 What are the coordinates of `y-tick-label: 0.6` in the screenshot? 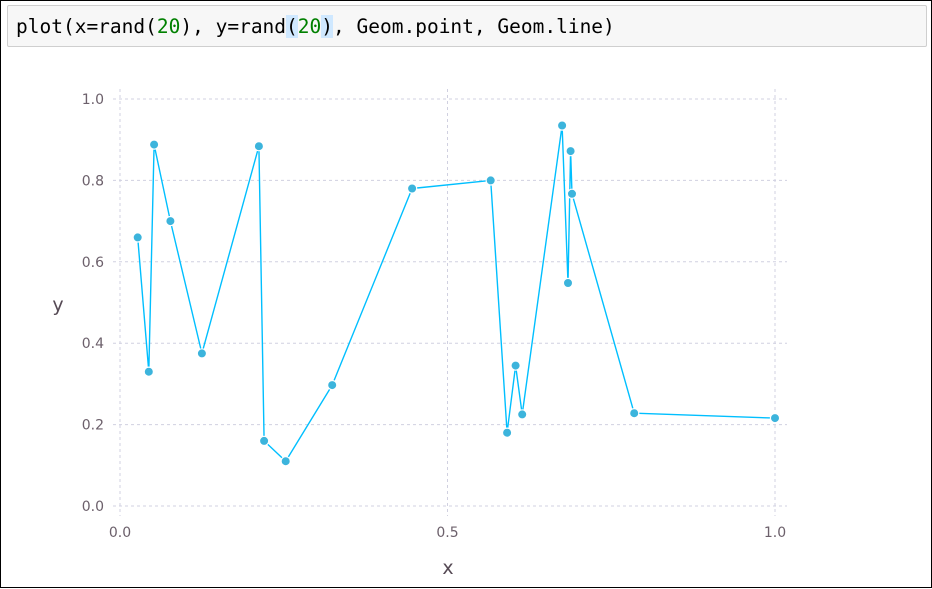 It's located at (93, 263).